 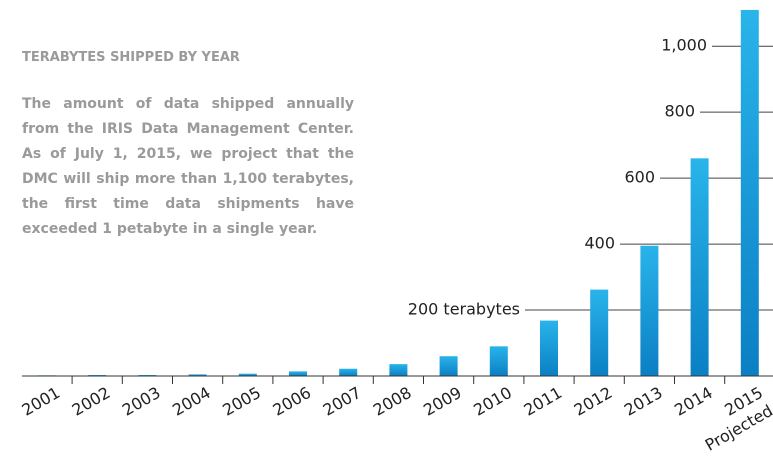 I want to click on x-tick-label: 2005, so click(x=241, y=401).